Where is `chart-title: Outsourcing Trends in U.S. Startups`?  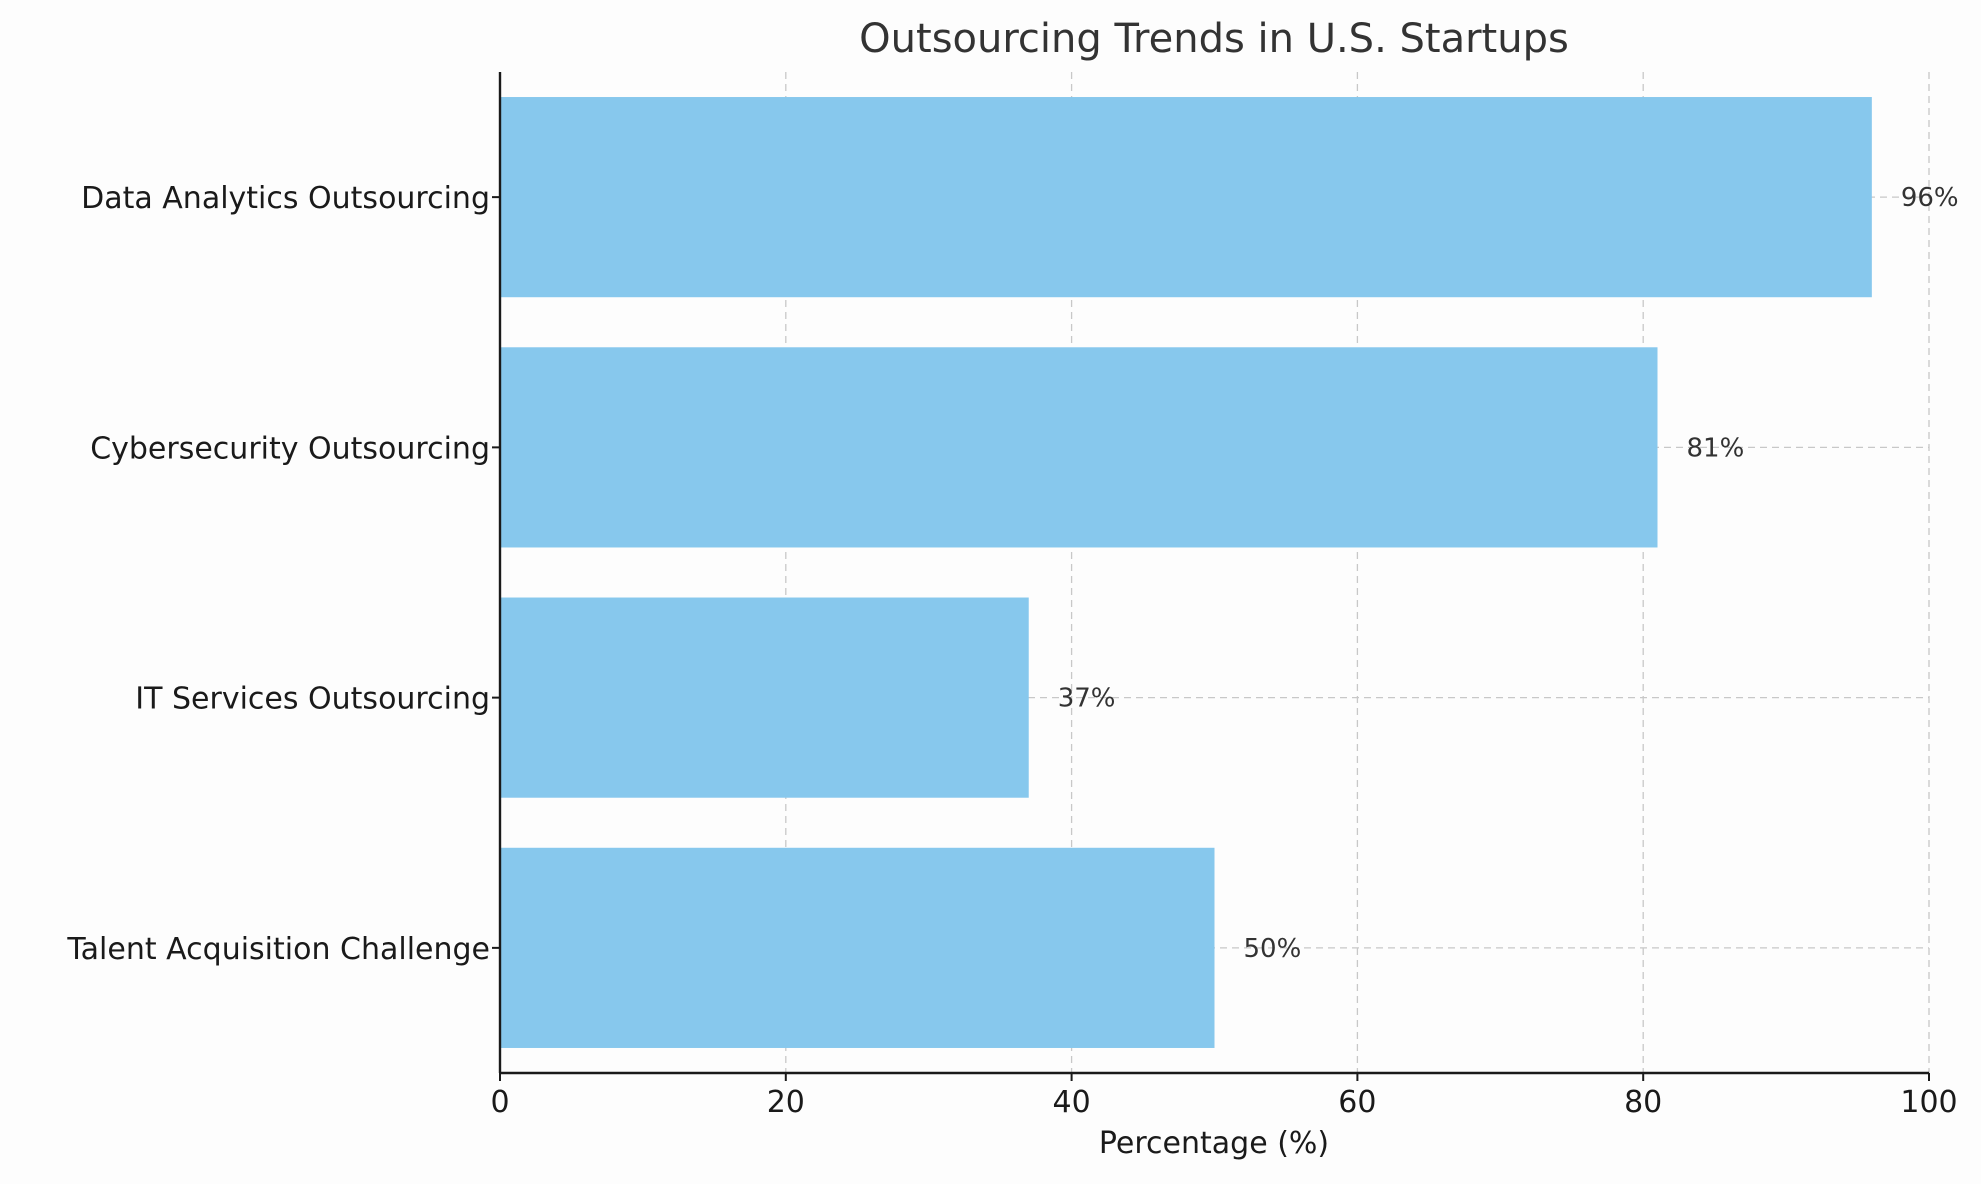 chart-title: Outsourcing Trends in U.S. Startups is located at coordinates (1214, 39).